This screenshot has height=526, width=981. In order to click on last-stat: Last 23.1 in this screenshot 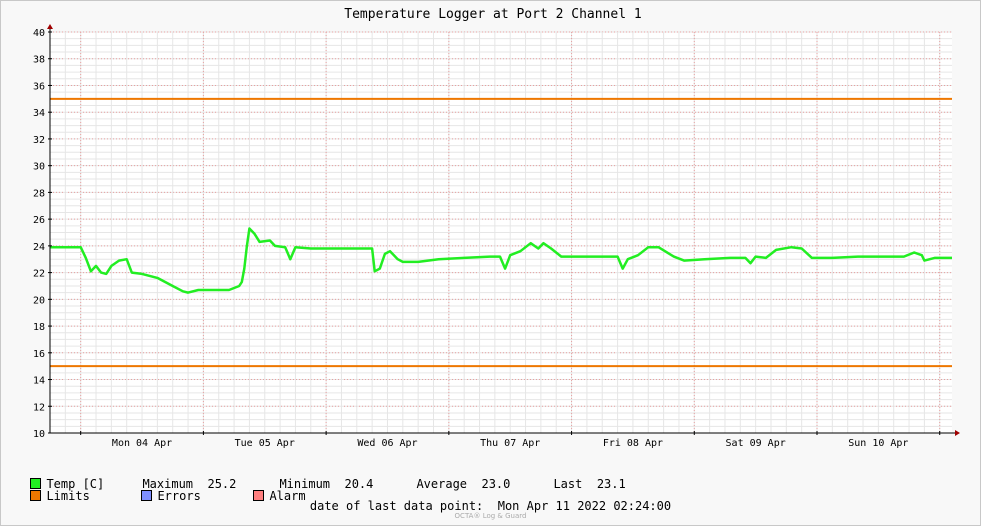, I will do `click(582, 477)`.